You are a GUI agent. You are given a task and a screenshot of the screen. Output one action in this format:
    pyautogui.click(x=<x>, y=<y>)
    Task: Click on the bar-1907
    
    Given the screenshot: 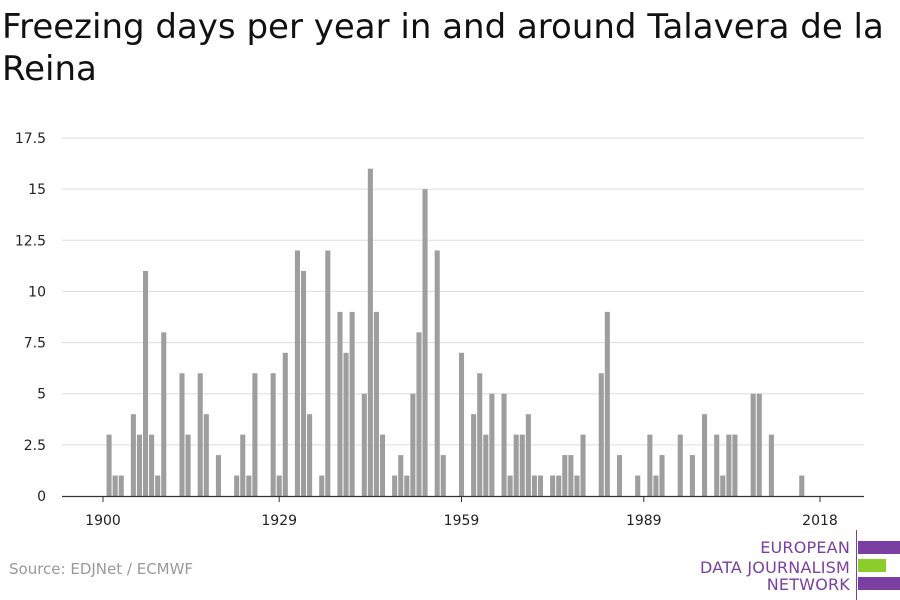 What is the action you would take?
    pyautogui.click(x=146, y=383)
    